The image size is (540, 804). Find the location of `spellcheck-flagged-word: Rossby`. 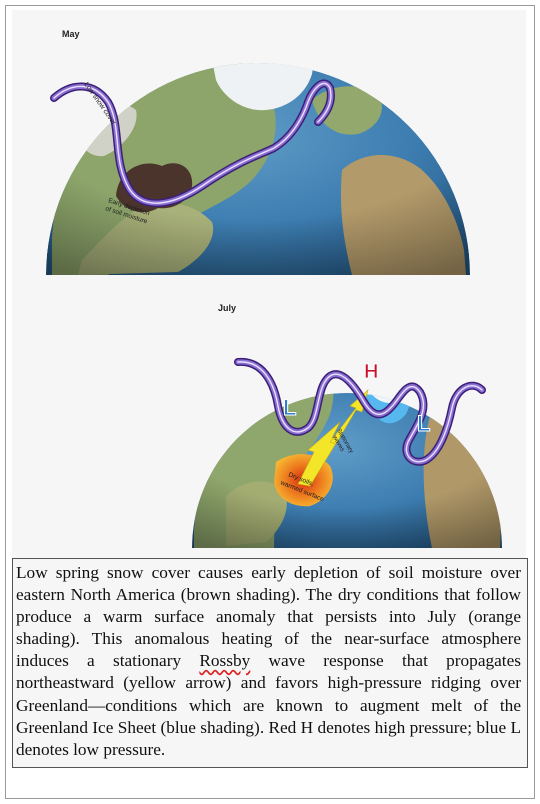

spellcheck-flagged-word: Rossby is located at coordinates (225, 661).